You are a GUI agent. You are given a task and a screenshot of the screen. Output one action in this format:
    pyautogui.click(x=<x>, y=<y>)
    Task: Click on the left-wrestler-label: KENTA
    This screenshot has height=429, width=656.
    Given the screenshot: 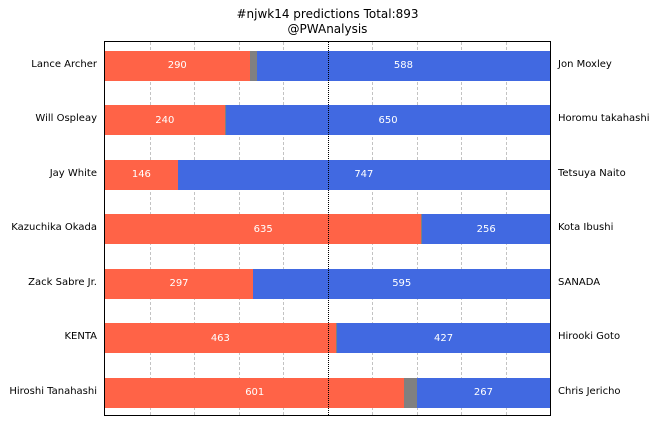 What is the action you would take?
    pyautogui.click(x=80, y=337)
    